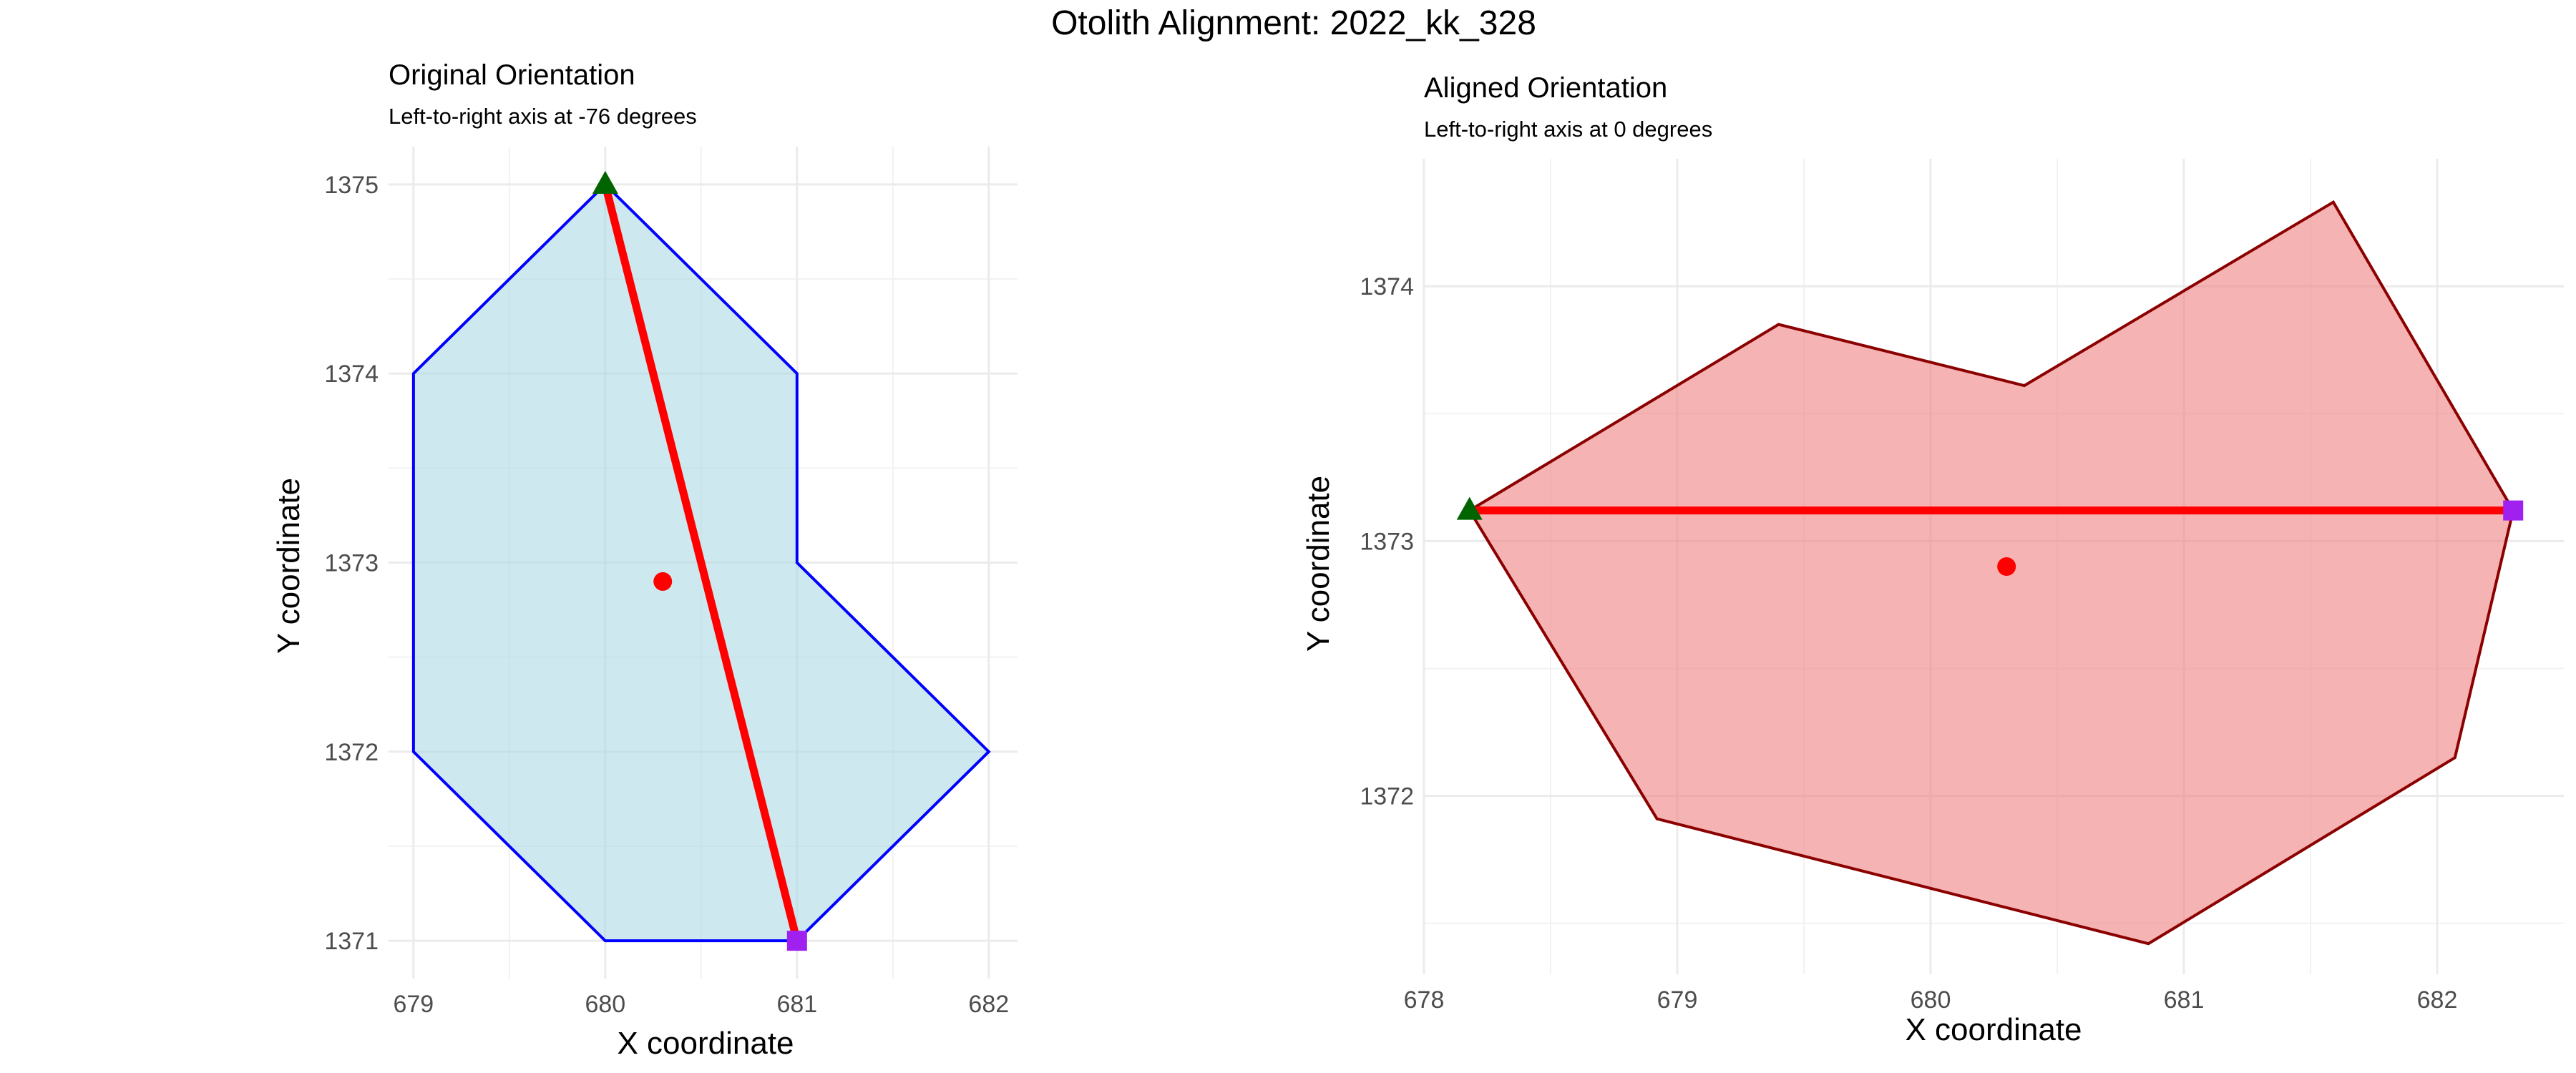 The height and width of the screenshot is (1073, 2576). I want to click on panel-original-title: Original Orientation, so click(512, 75).